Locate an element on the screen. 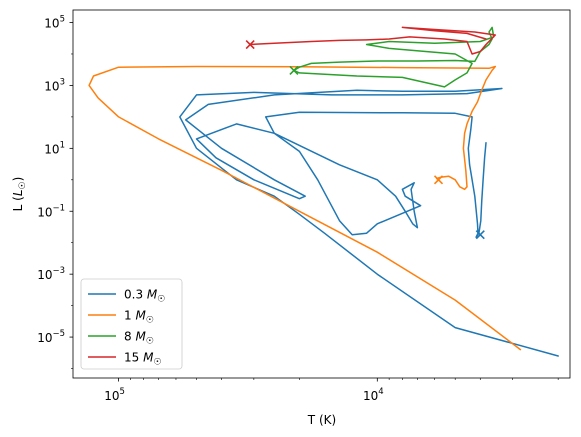  y-tick-label: 10³ is located at coordinates (54, 85).